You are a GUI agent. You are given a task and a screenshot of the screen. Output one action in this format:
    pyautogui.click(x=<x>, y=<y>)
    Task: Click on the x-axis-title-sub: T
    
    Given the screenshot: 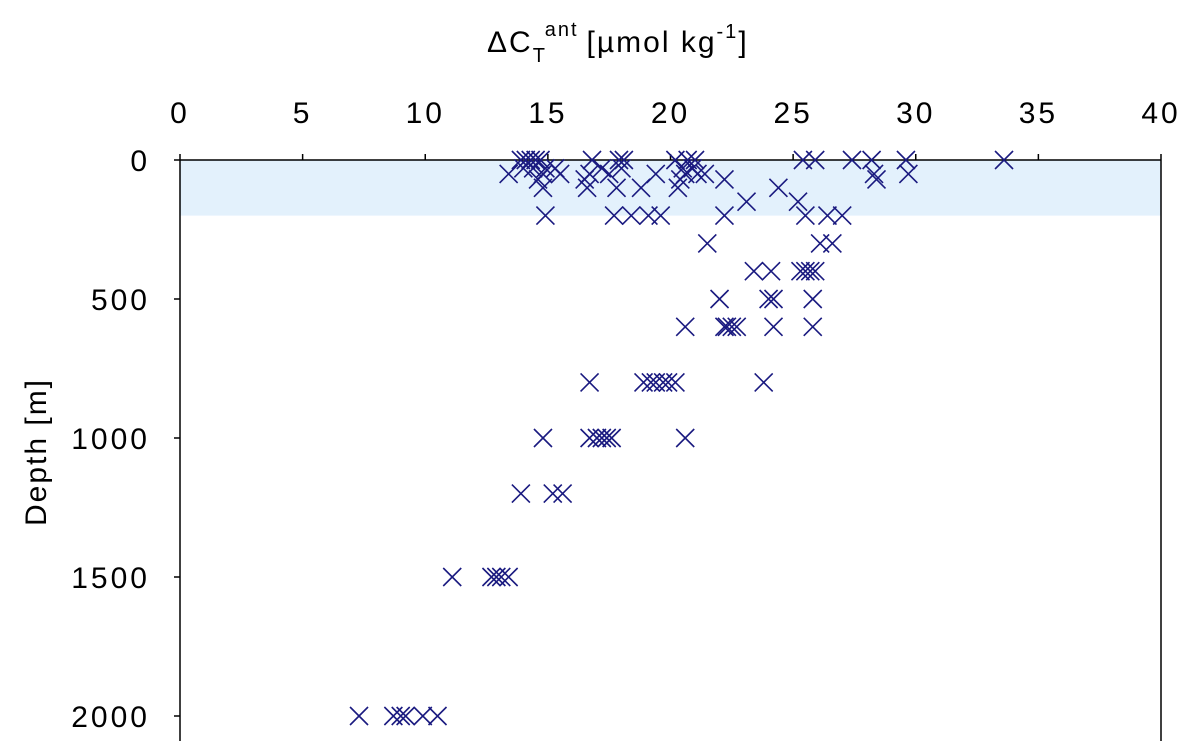 What is the action you would take?
    pyautogui.click(x=539, y=56)
    